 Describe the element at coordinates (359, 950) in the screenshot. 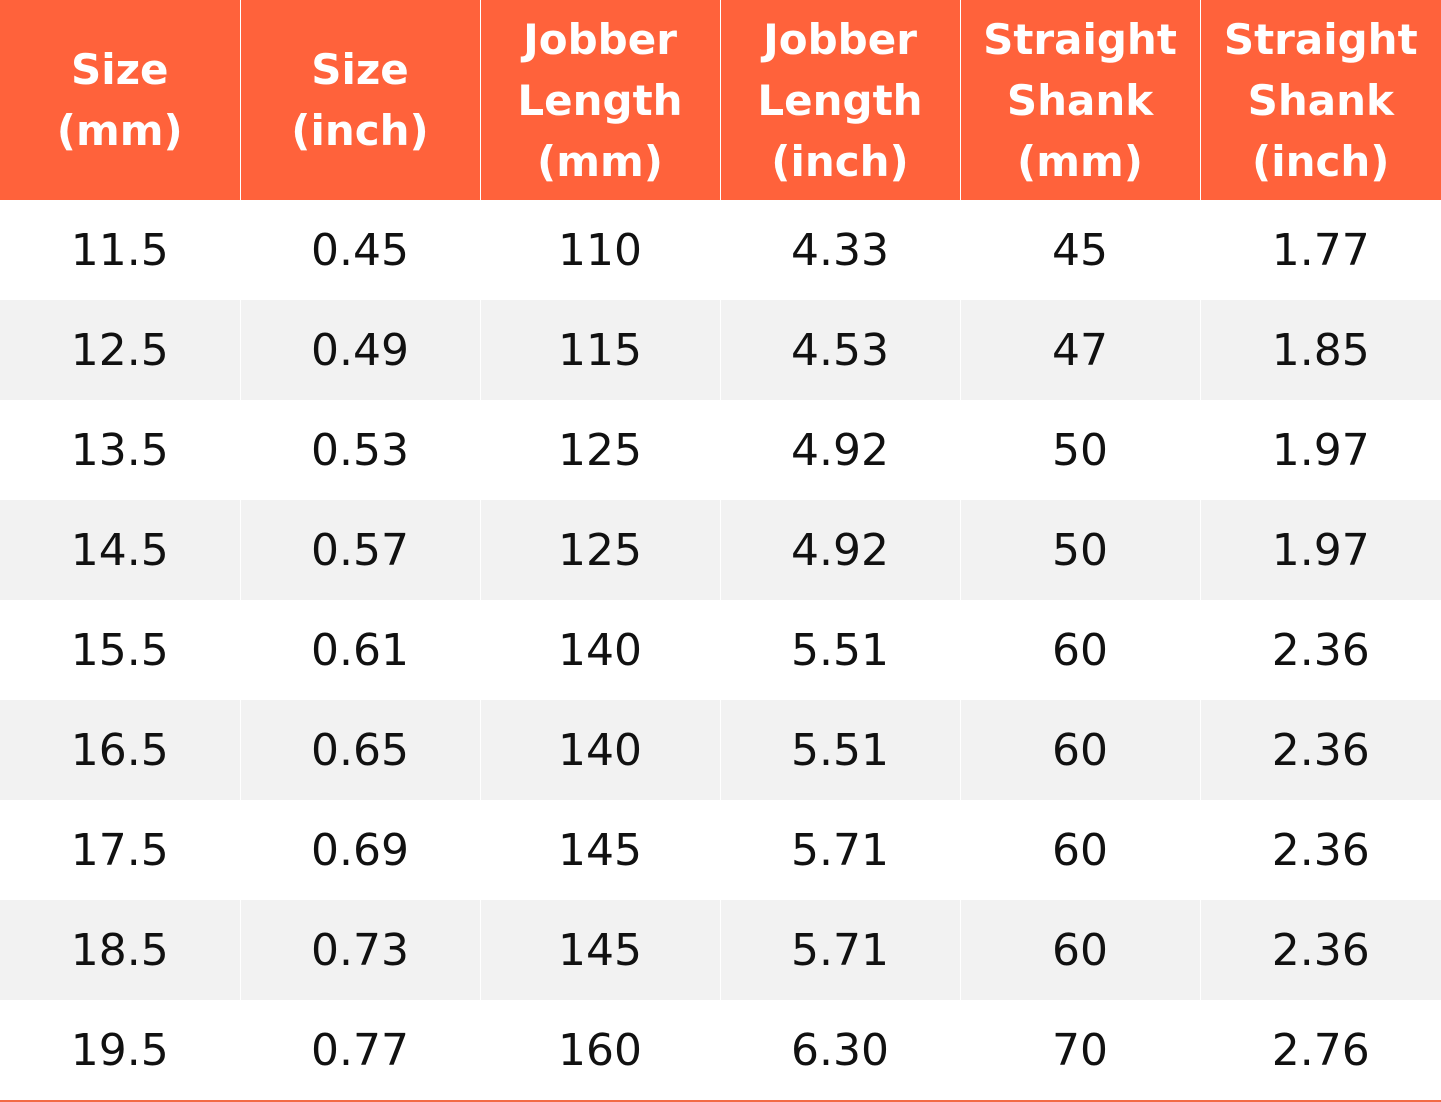

I see `table-cell: 0.73` at that location.